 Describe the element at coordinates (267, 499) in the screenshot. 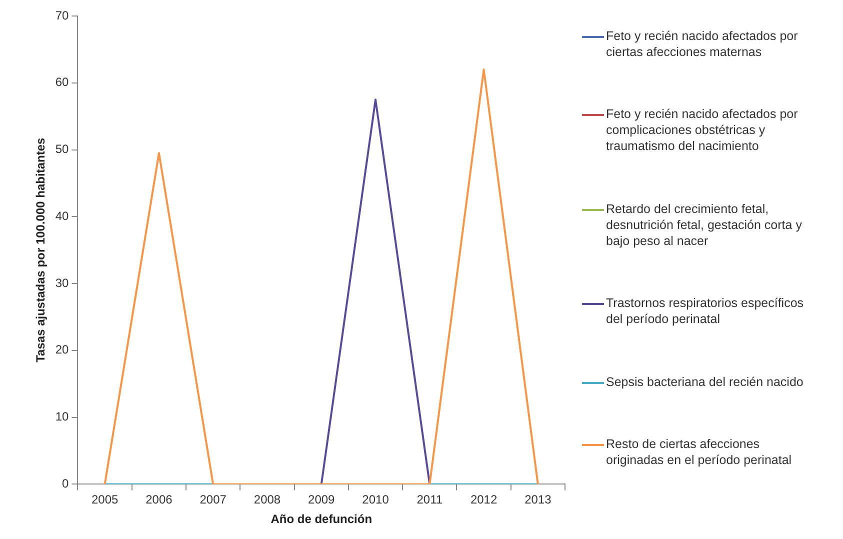

I see `x-tick-label: 2008` at that location.